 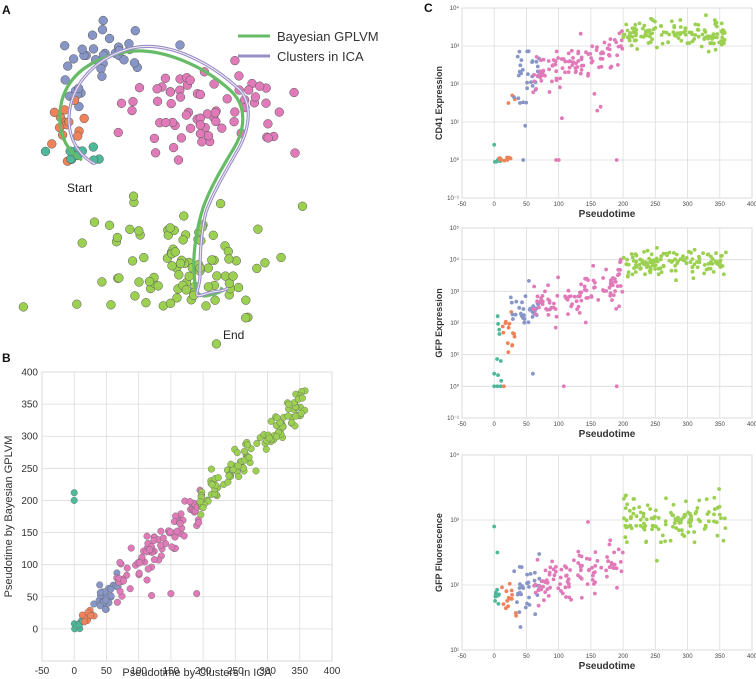 I want to click on x-axis-label: Pseudotime, so click(x=607, y=214).